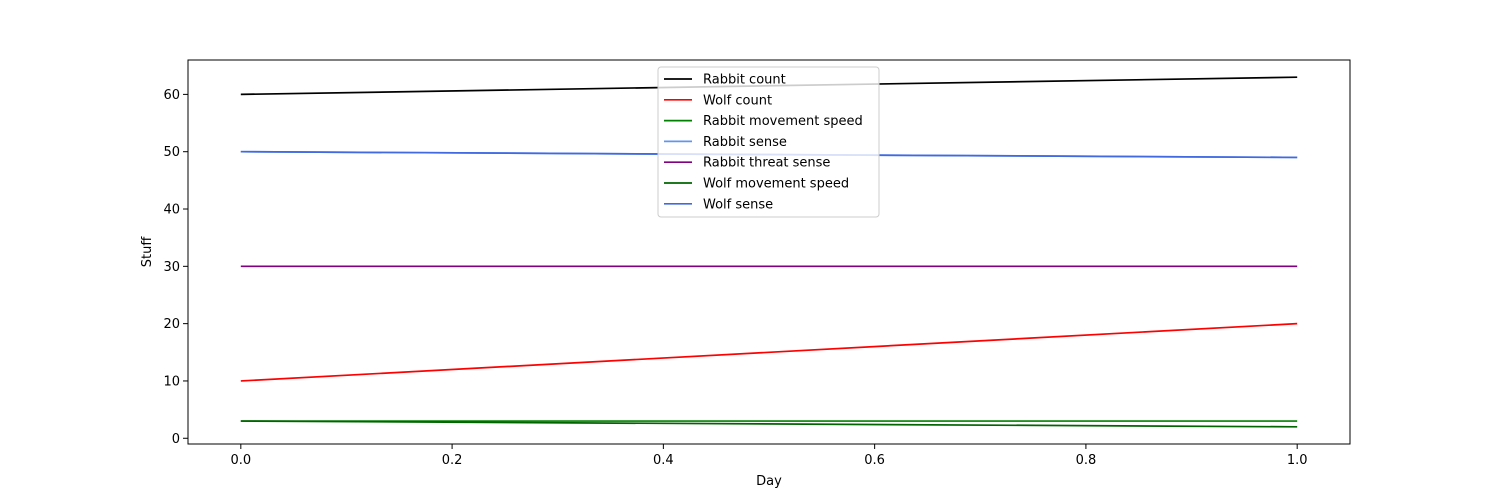  What do you see at coordinates (171, 152) in the screenshot?
I see `y-tick-label: 50` at bounding box center [171, 152].